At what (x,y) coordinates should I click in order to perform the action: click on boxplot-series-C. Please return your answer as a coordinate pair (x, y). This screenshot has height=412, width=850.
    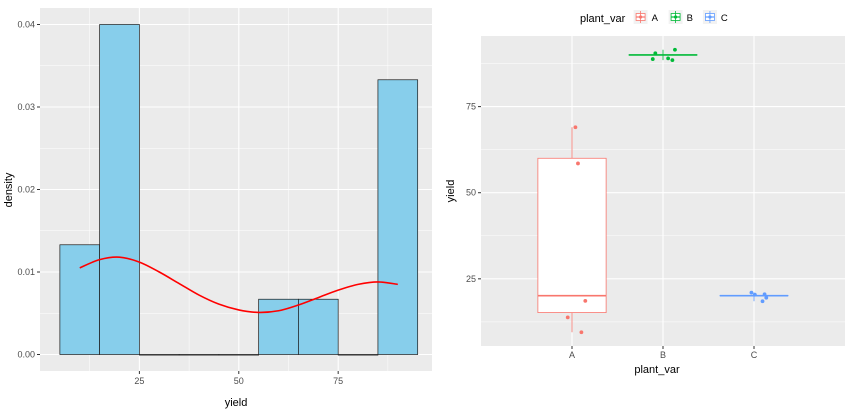
    Looking at the image, I should click on (754, 297).